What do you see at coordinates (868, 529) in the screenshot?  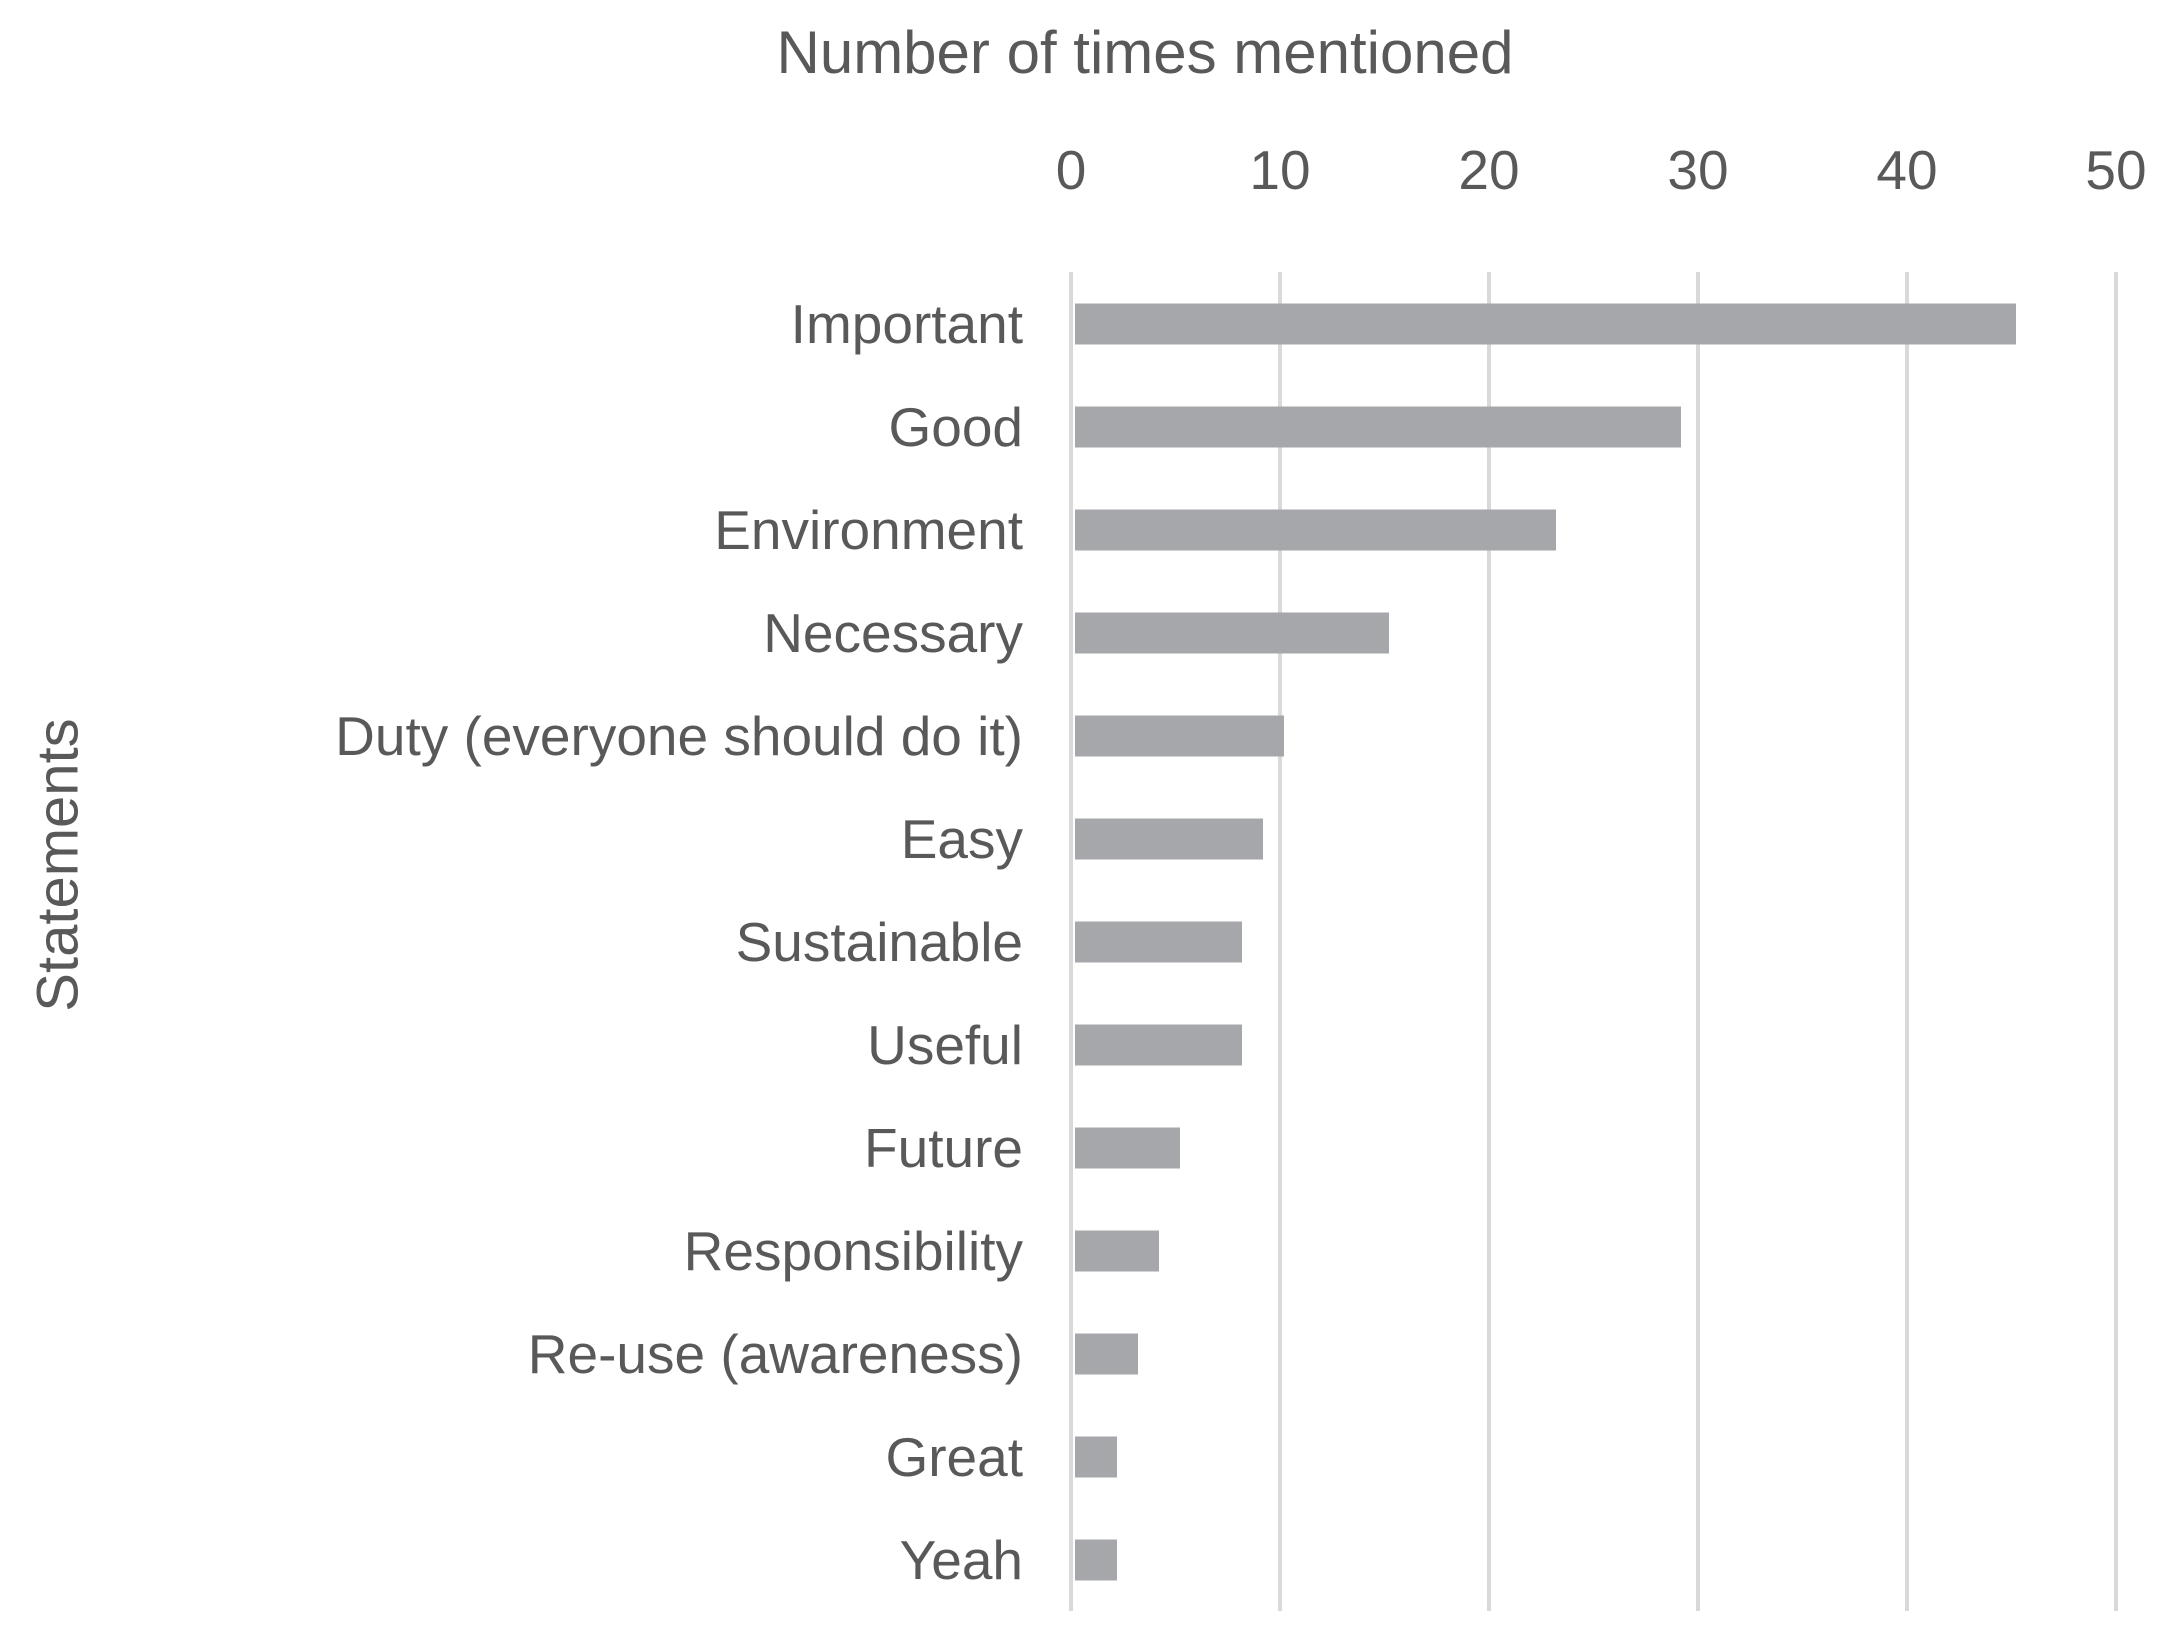 I see `category-label: Environment` at bounding box center [868, 529].